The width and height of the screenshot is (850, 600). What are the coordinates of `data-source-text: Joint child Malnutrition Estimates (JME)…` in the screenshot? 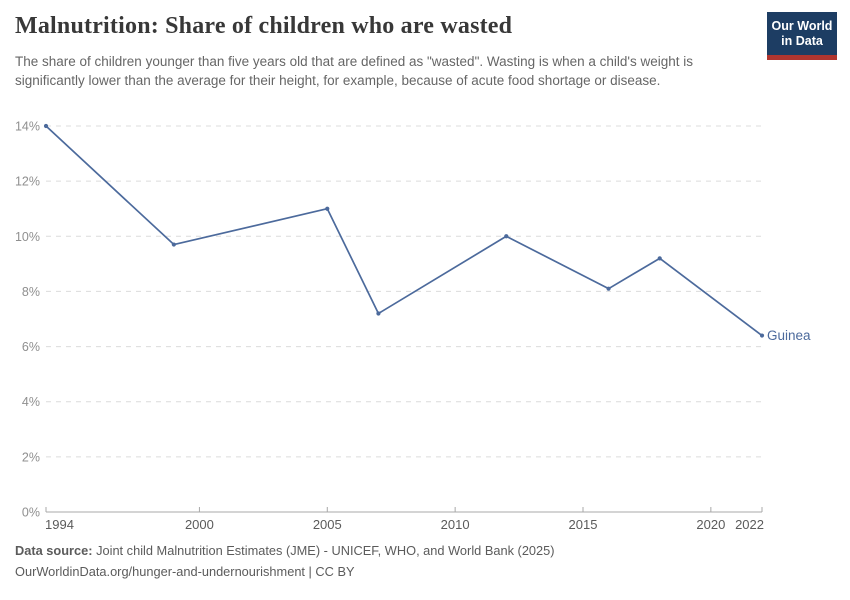 It's located at (323, 550).